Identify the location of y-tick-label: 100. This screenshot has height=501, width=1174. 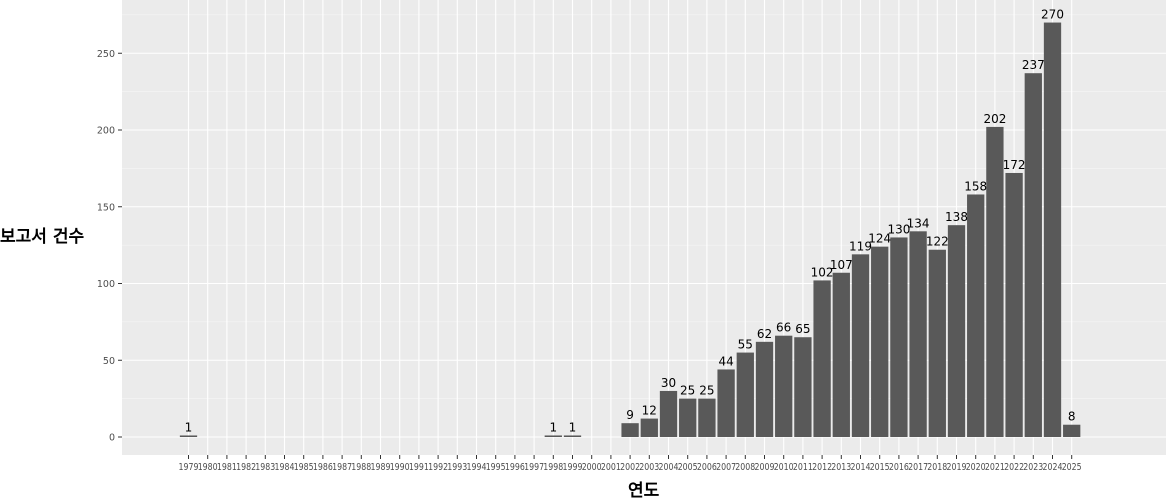
(106, 284).